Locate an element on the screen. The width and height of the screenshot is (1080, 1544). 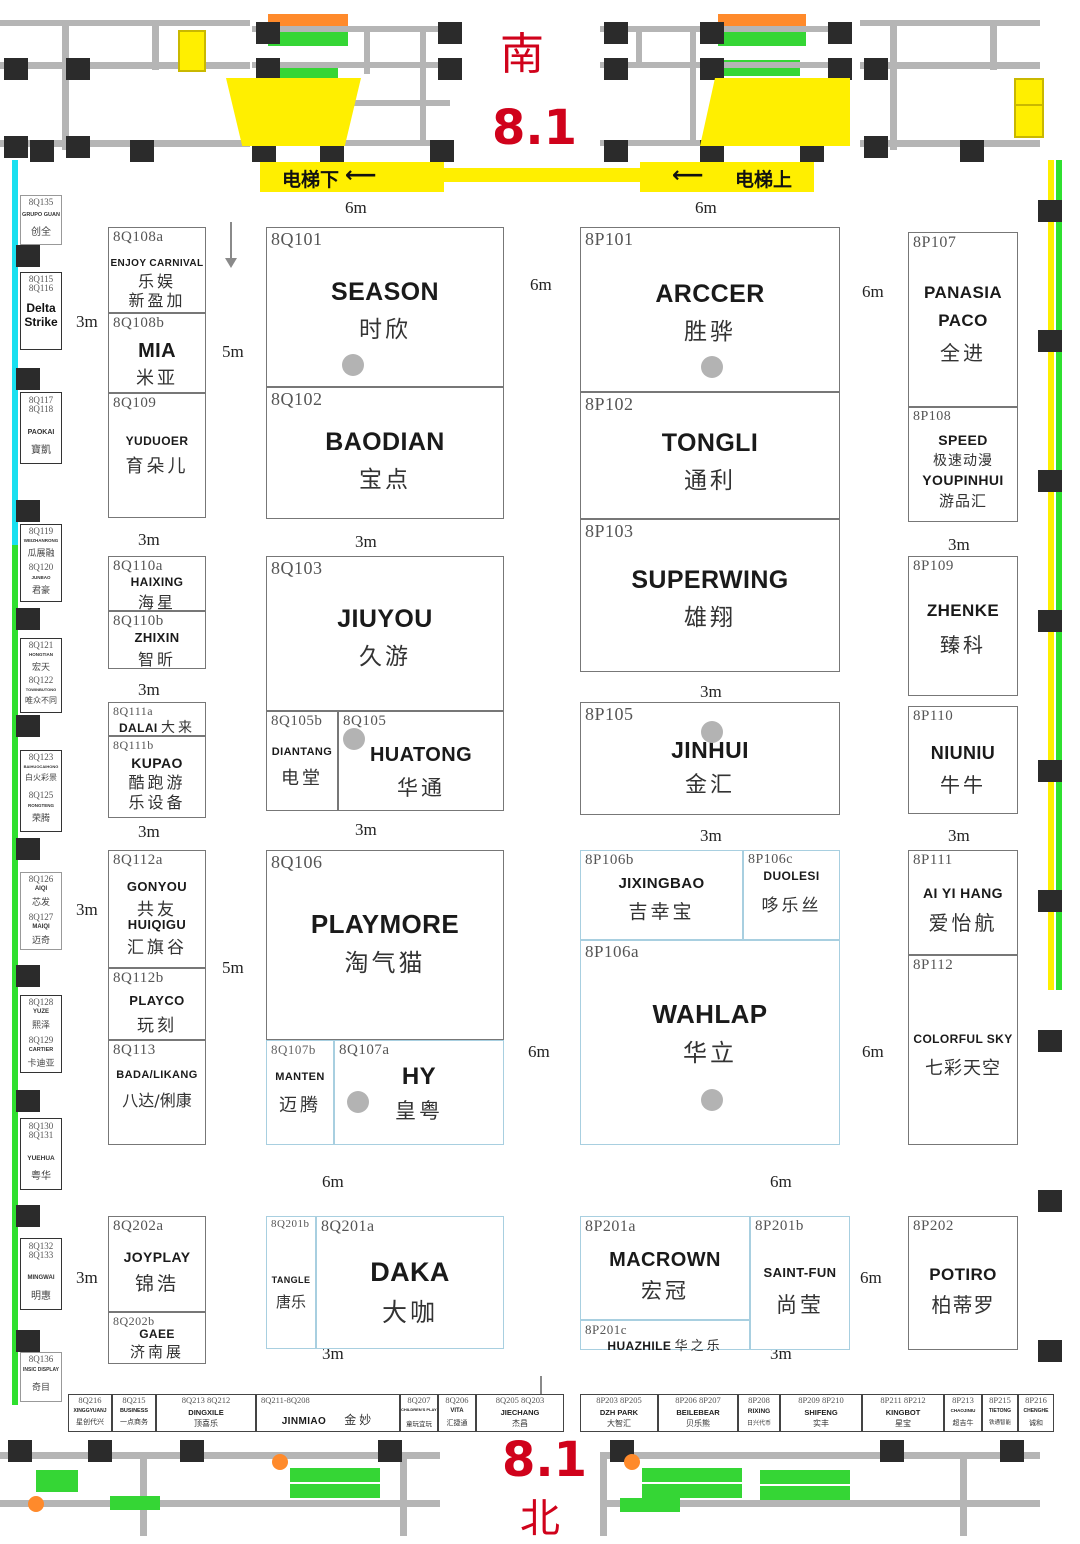
booth-code: 8Q202b is located at coordinates (134, 1321).